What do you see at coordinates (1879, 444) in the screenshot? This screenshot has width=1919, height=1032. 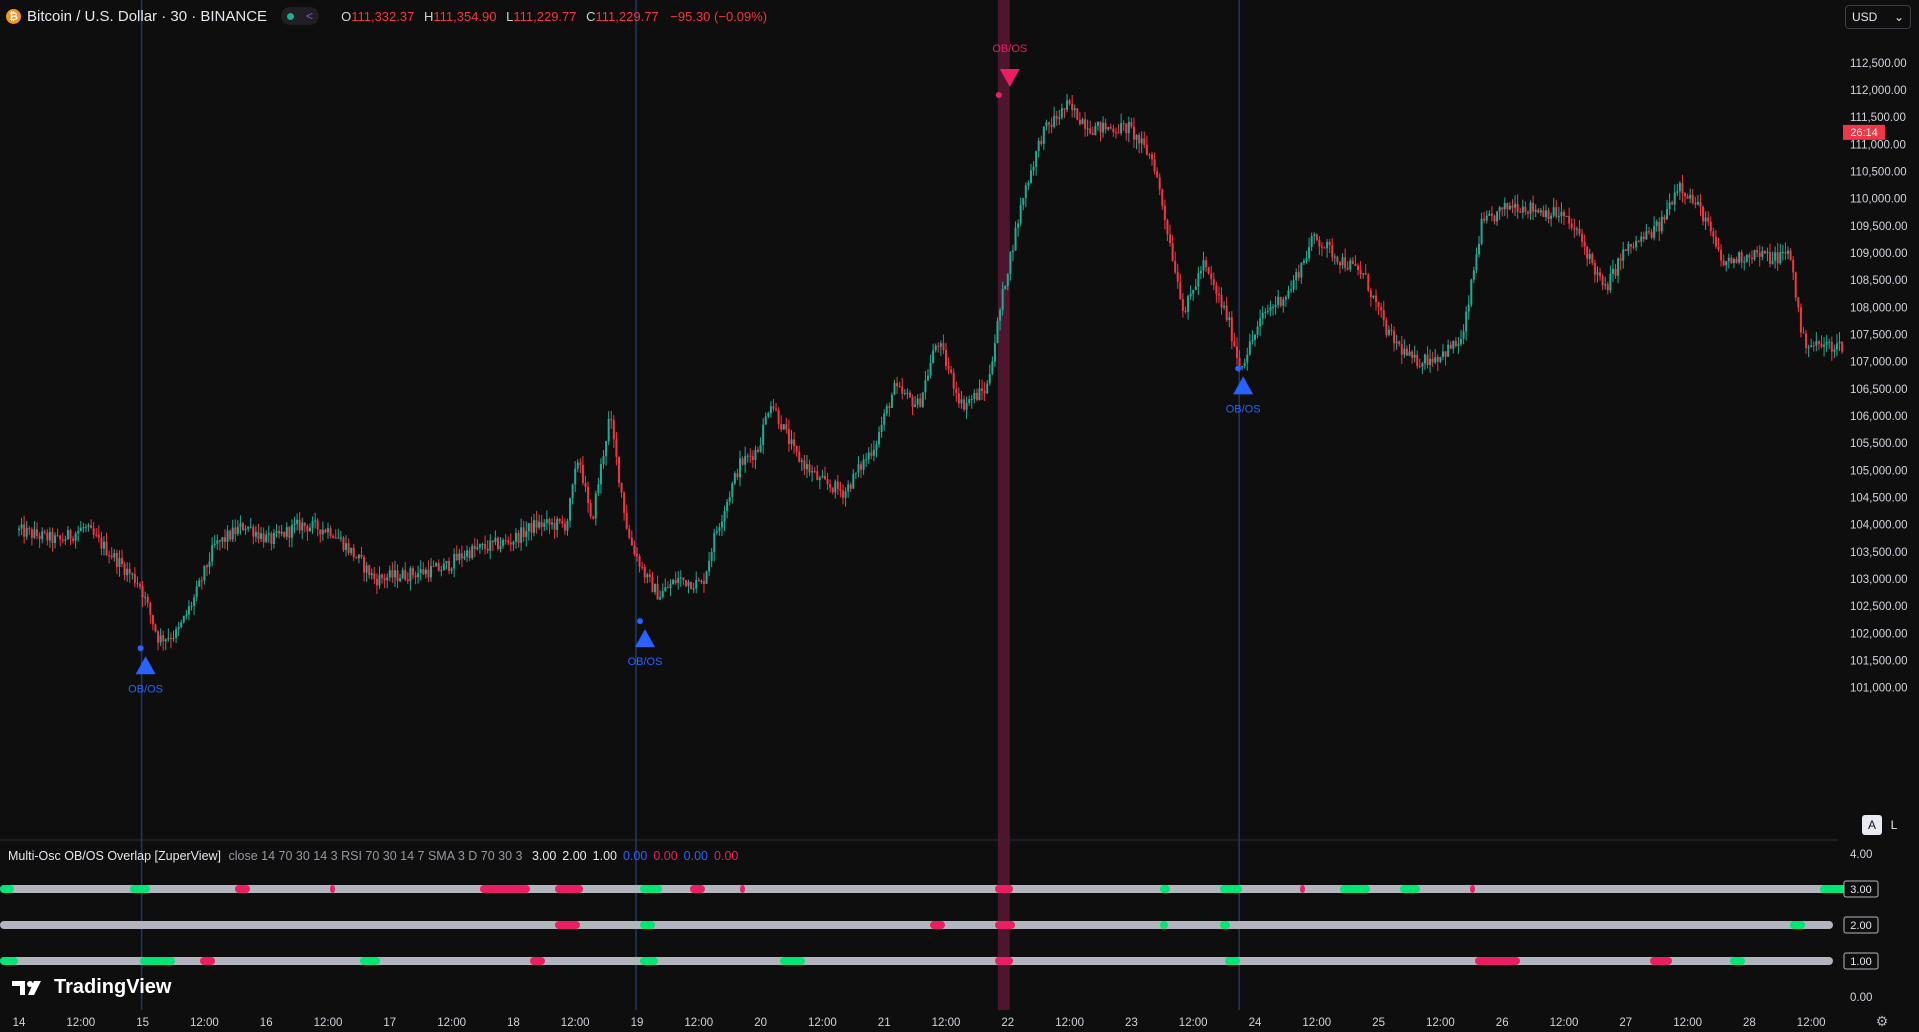 I see `price-axis-label: 105,500.00` at bounding box center [1879, 444].